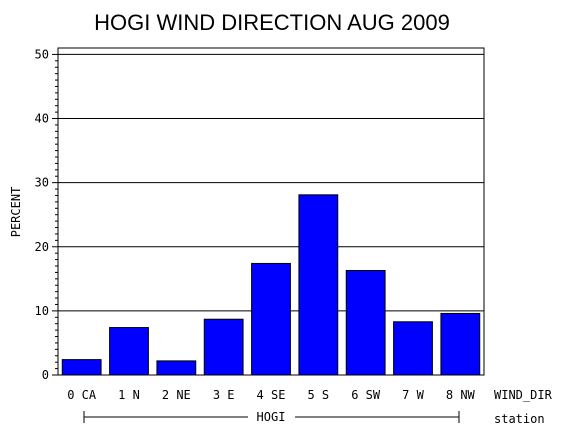  I want to click on x-tick-label: 7 W, so click(413, 395).